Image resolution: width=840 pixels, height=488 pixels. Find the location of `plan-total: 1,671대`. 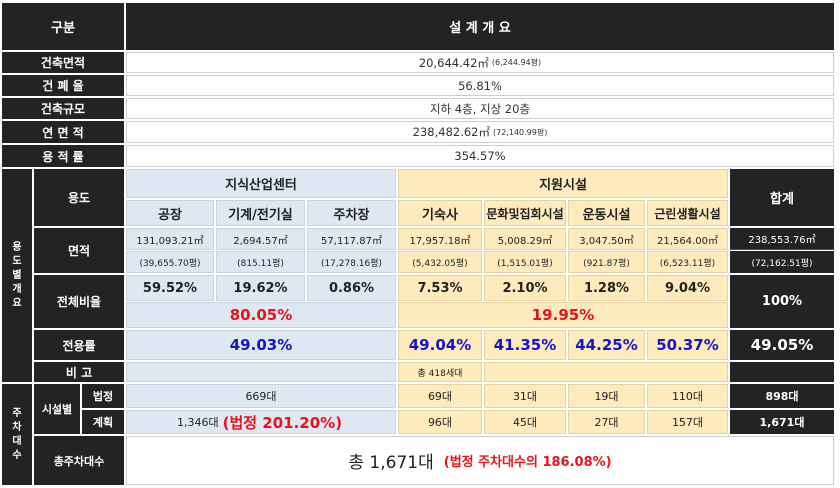

plan-total: 1,671대 is located at coordinates (782, 422).